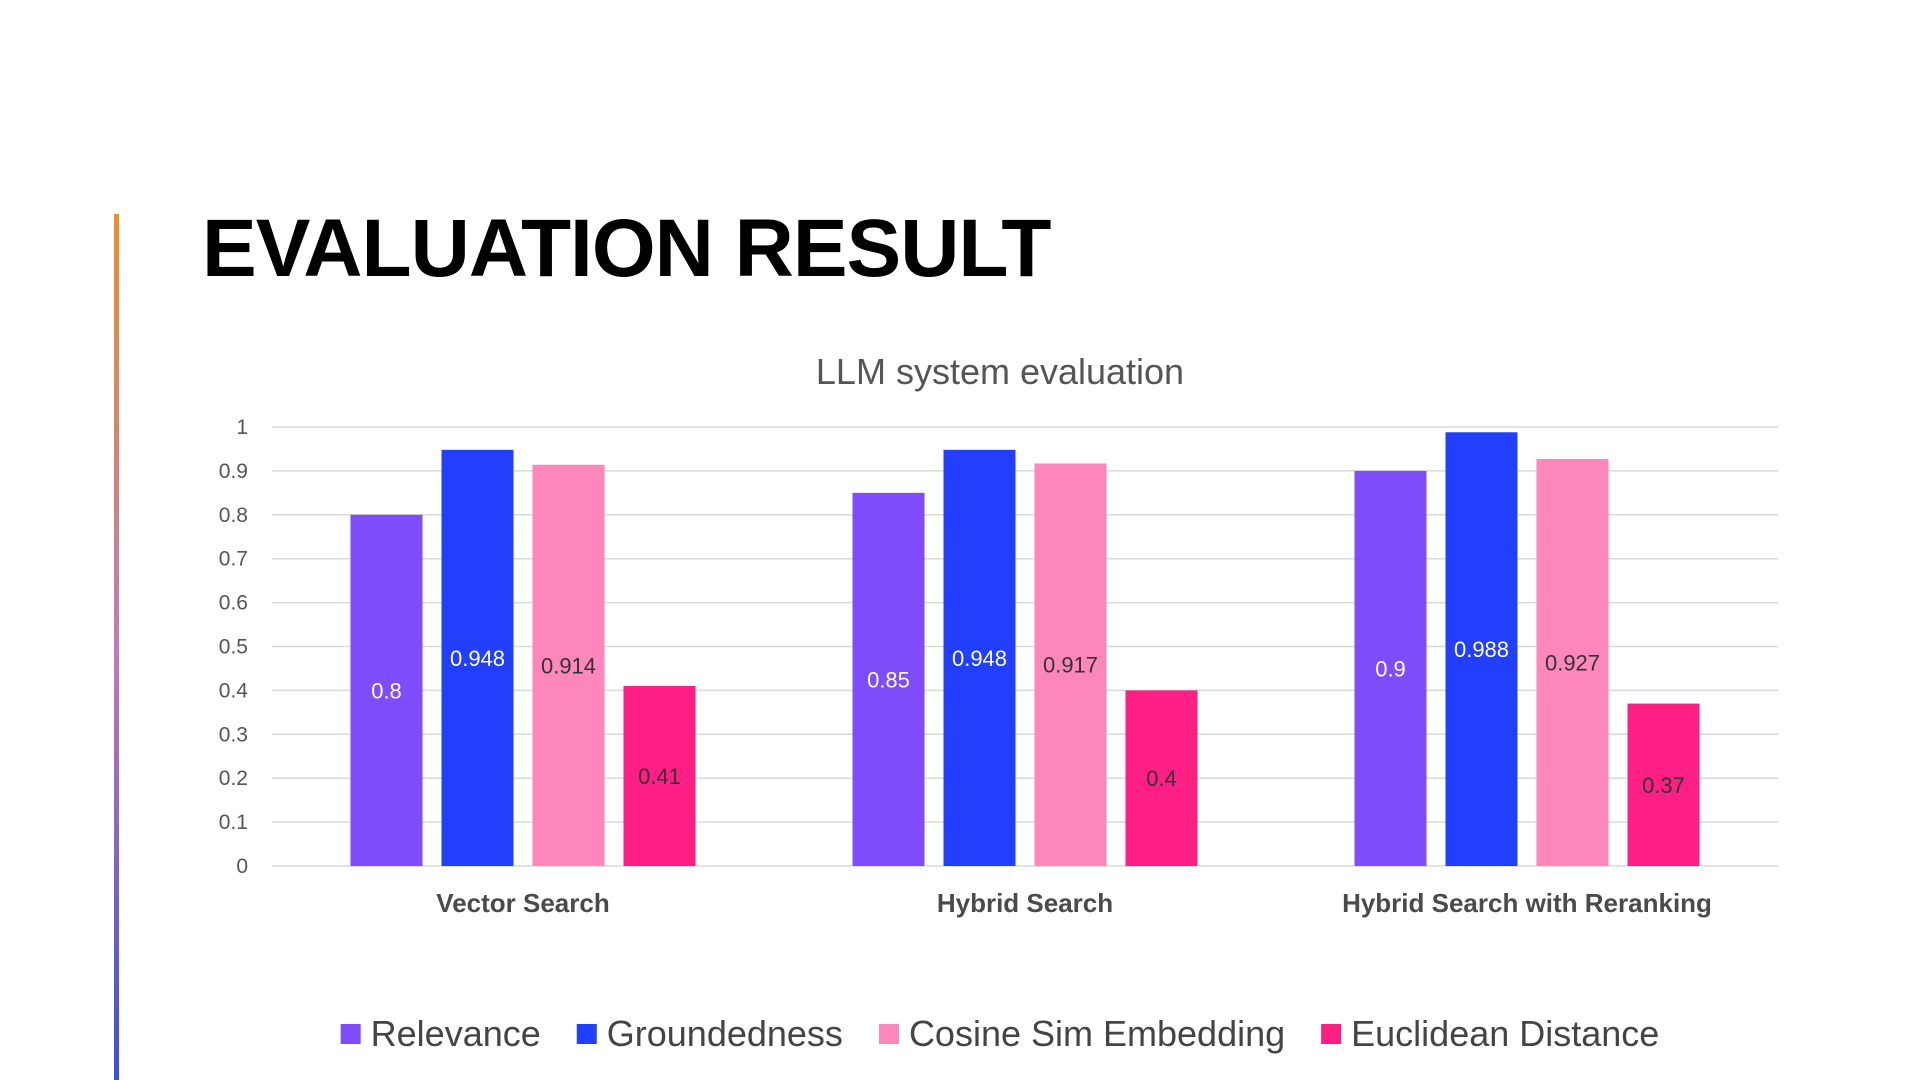 The image size is (1920, 1080). I want to click on data-label: 0.988, so click(1481, 649).